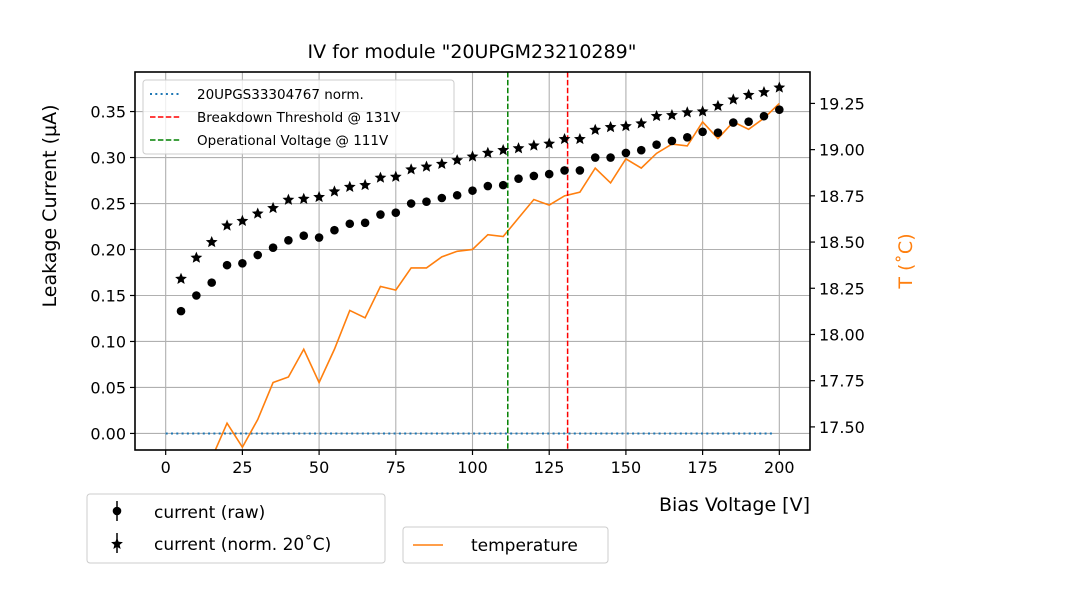  Describe the element at coordinates (280, 95) in the screenshot. I see `legend-label: 20UPGS33304767 norm.` at that location.